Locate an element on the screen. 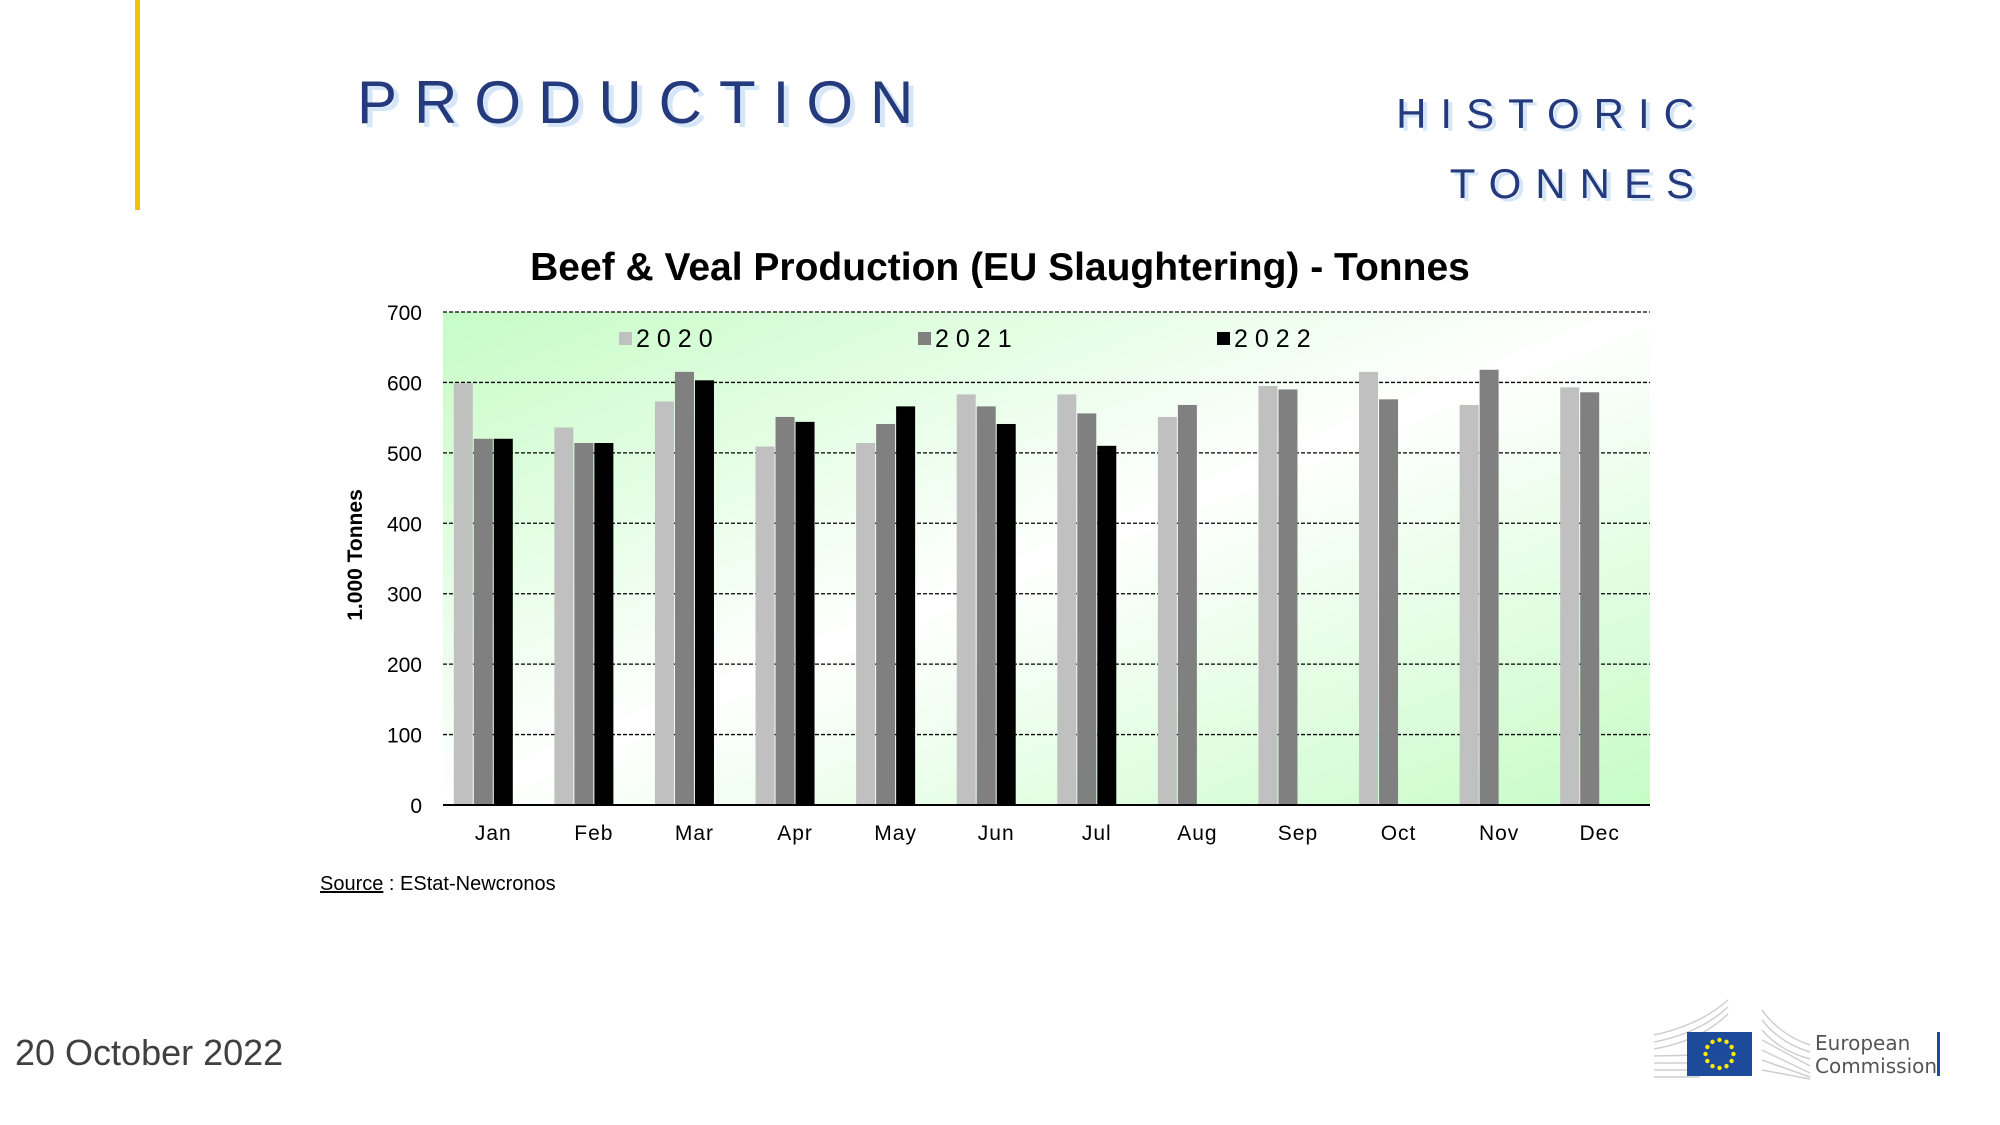 The height and width of the screenshot is (1125, 2000). bar-2020-apr is located at coordinates (765, 625).